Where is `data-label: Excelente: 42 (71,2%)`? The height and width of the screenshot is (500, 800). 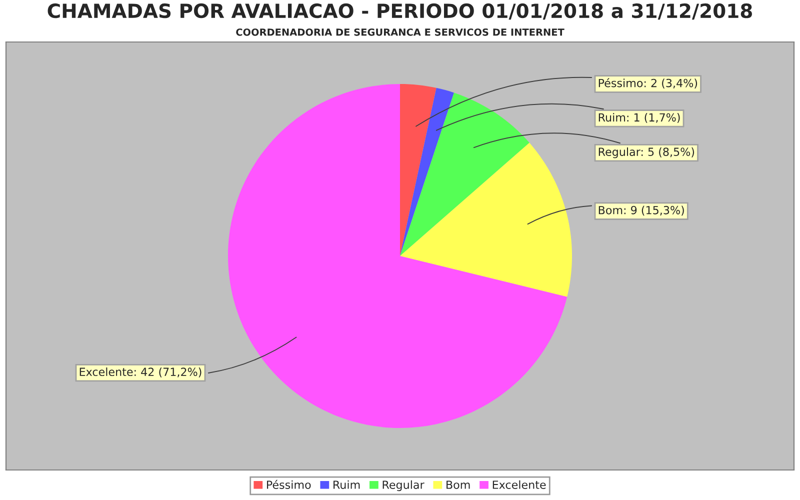 data-label: Excelente: 42 (71,2%) is located at coordinates (141, 372).